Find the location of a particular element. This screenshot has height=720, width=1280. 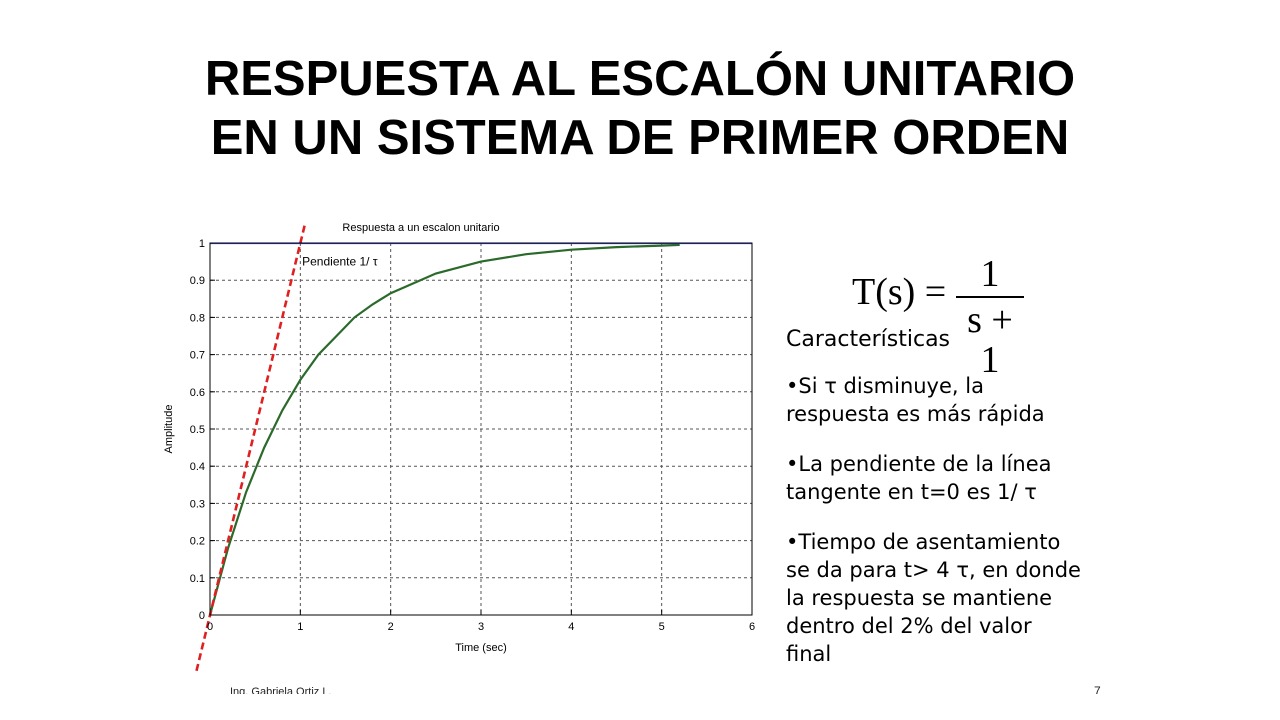

page-number: 7 is located at coordinates (1097, 691).